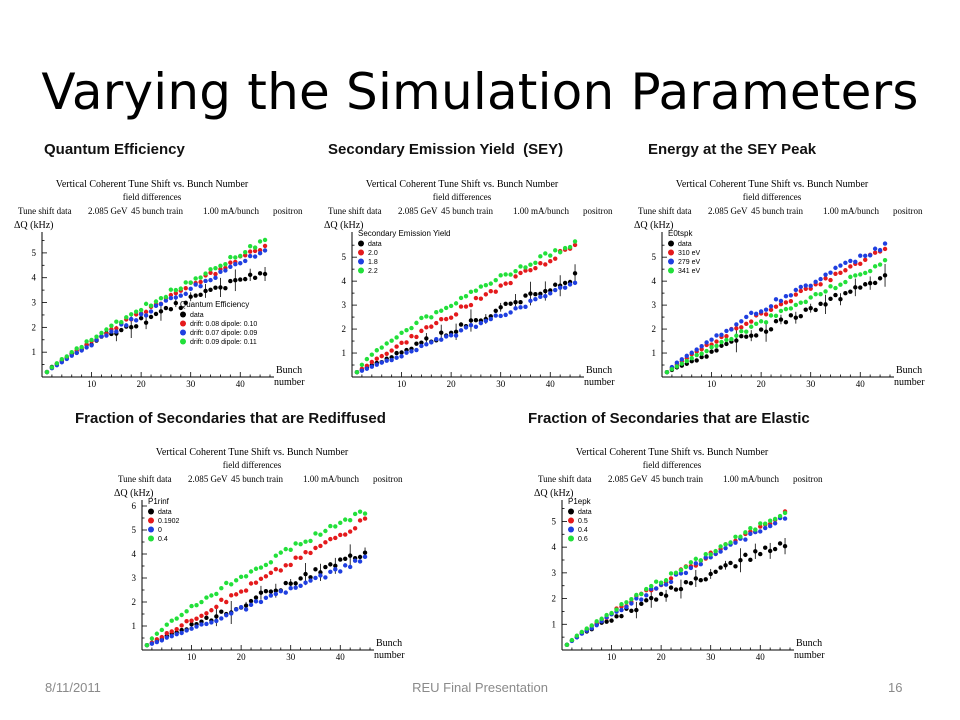 The width and height of the screenshot is (960, 720). What do you see at coordinates (580, 501) in the screenshot?
I see `legend-title: P1epk` at bounding box center [580, 501].